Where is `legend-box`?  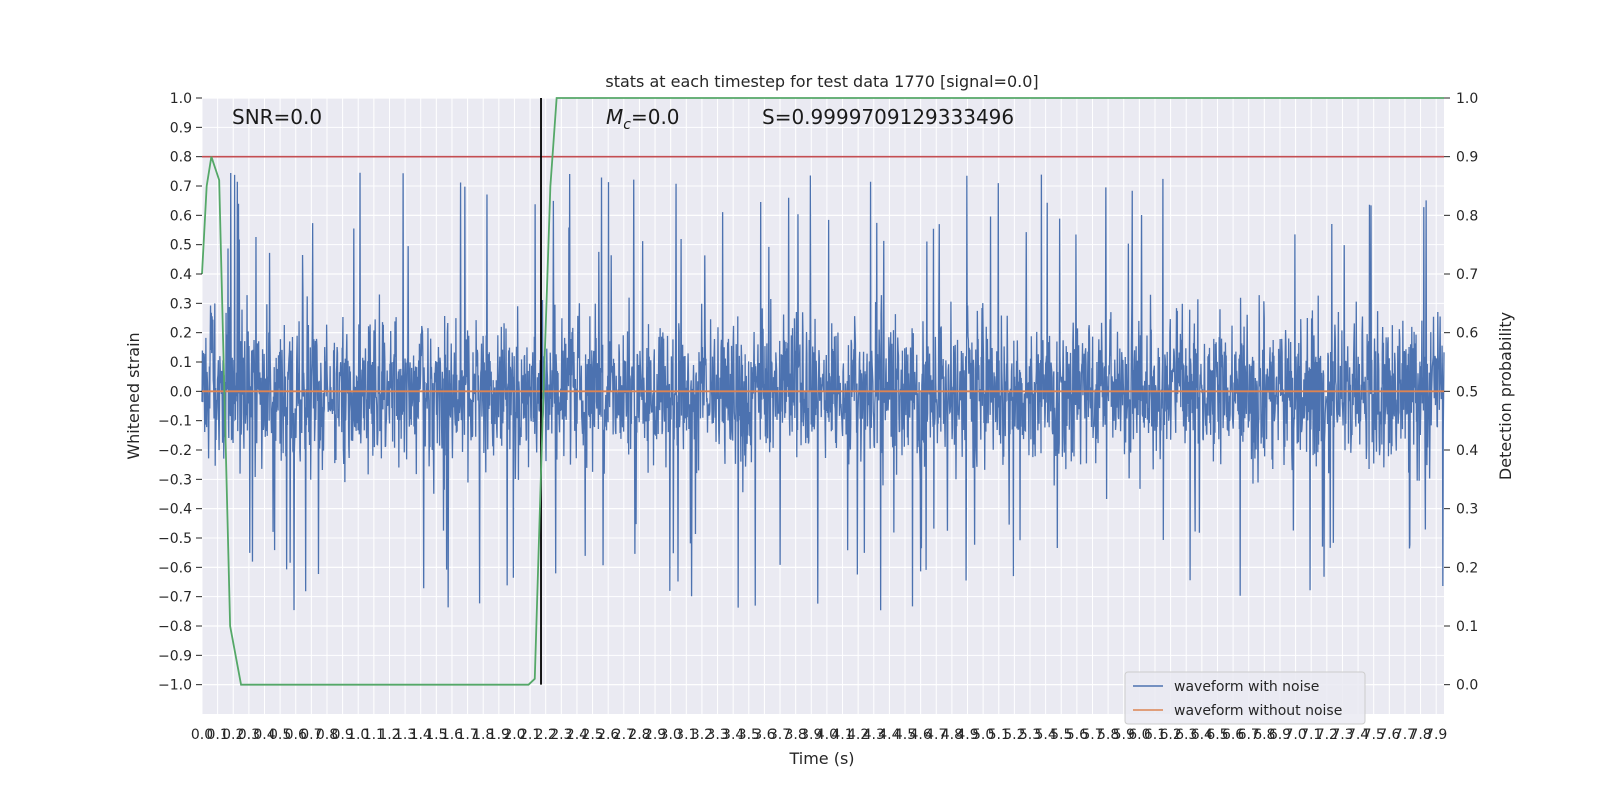
legend-box is located at coordinates (1245, 698).